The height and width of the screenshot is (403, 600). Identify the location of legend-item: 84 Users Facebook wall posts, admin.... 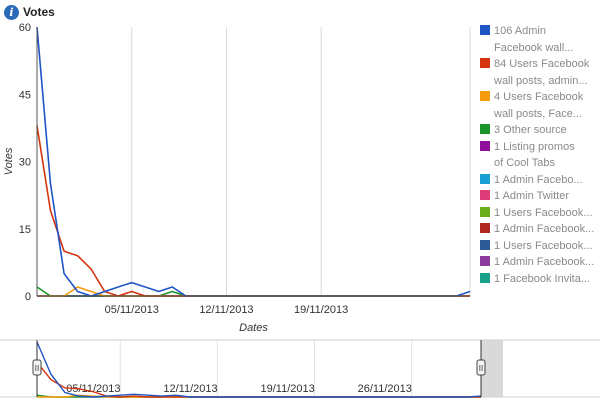
(540, 72).